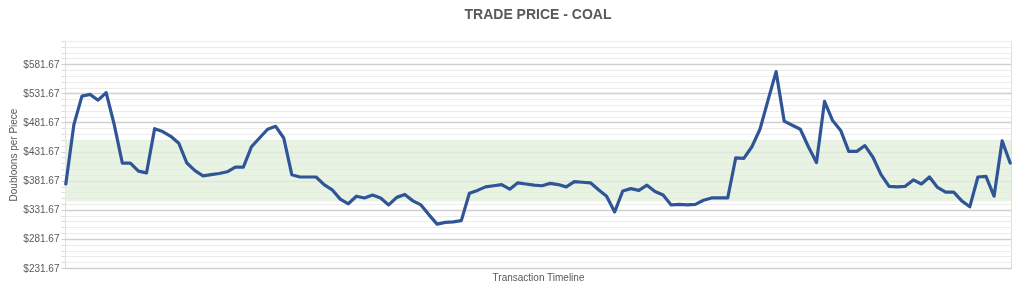  I want to click on y-tick-label: $531.67, so click(41, 93).